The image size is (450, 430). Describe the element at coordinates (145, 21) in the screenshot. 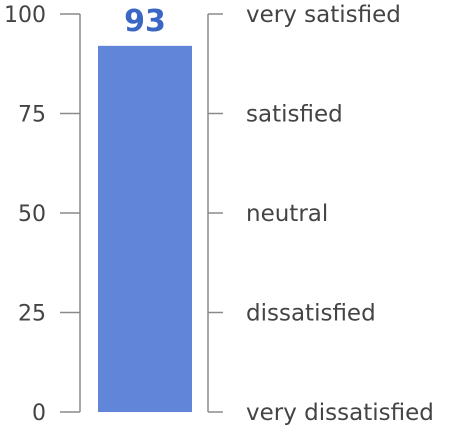

I see `bar-value-label: 93` at that location.